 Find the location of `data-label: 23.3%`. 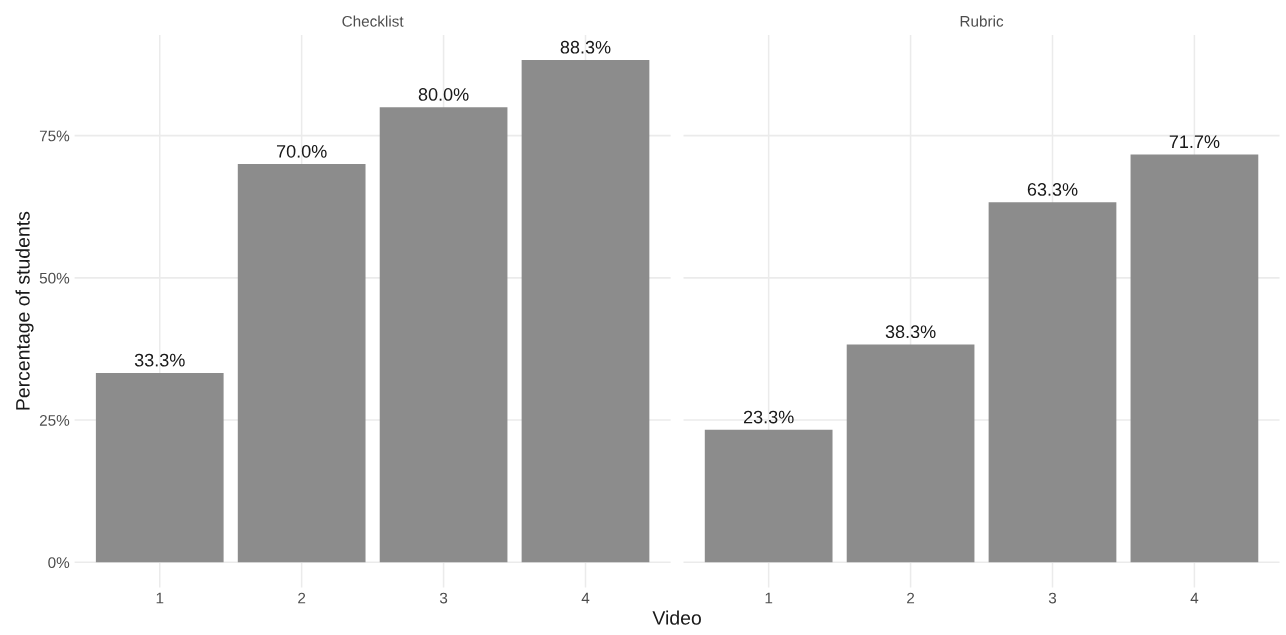

data-label: 23.3% is located at coordinates (768, 417).